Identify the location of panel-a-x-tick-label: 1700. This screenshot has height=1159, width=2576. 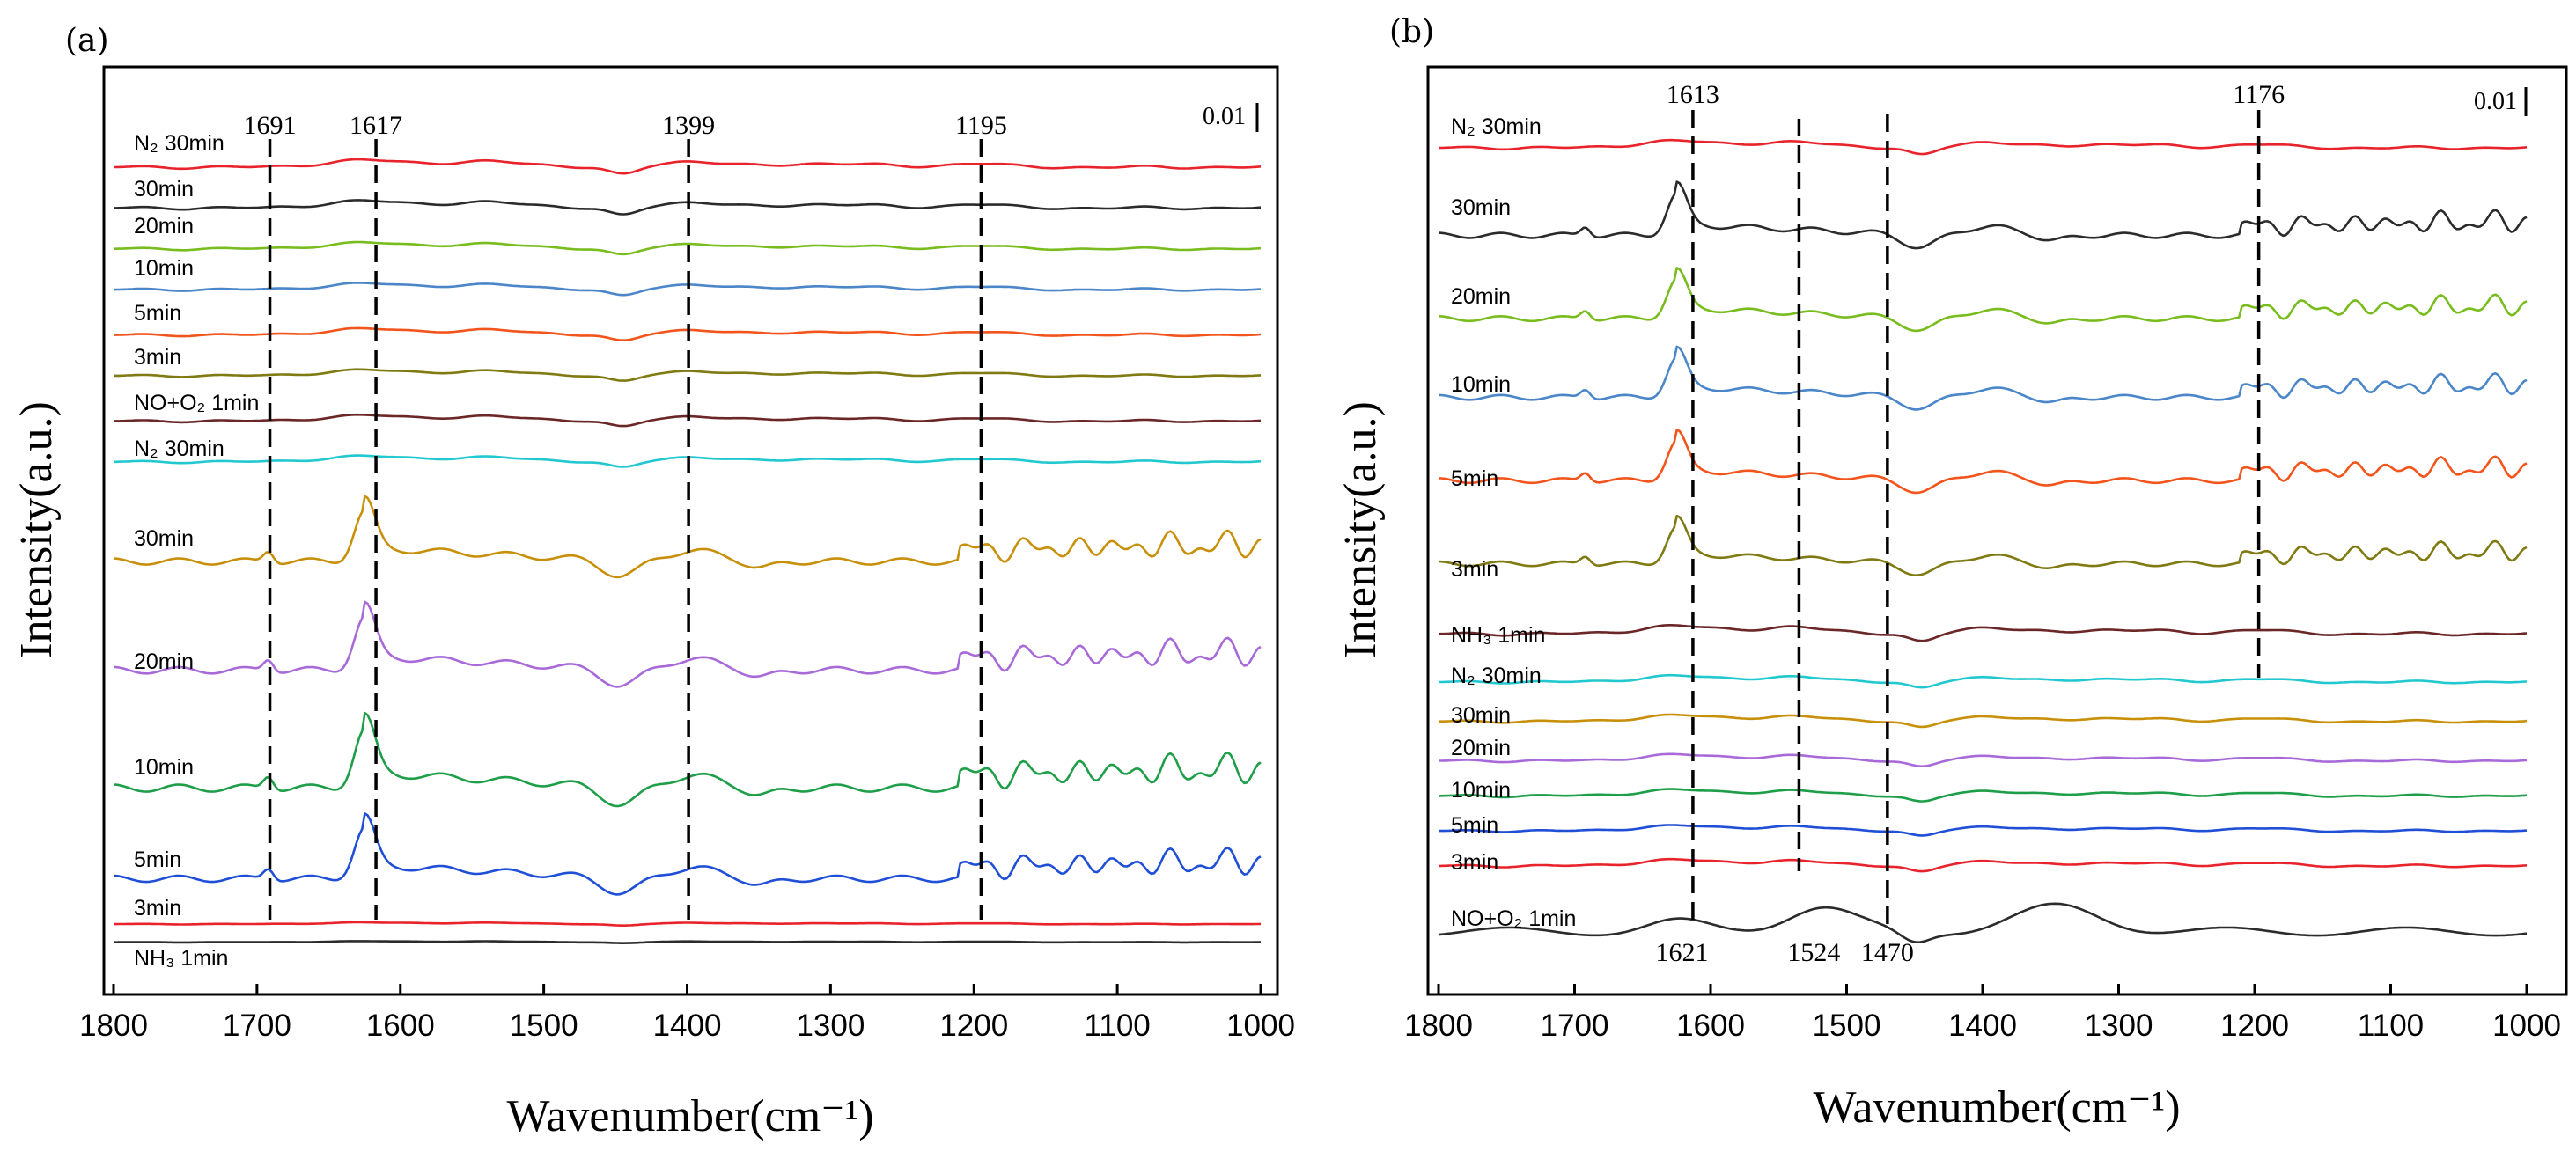
(257, 1026).